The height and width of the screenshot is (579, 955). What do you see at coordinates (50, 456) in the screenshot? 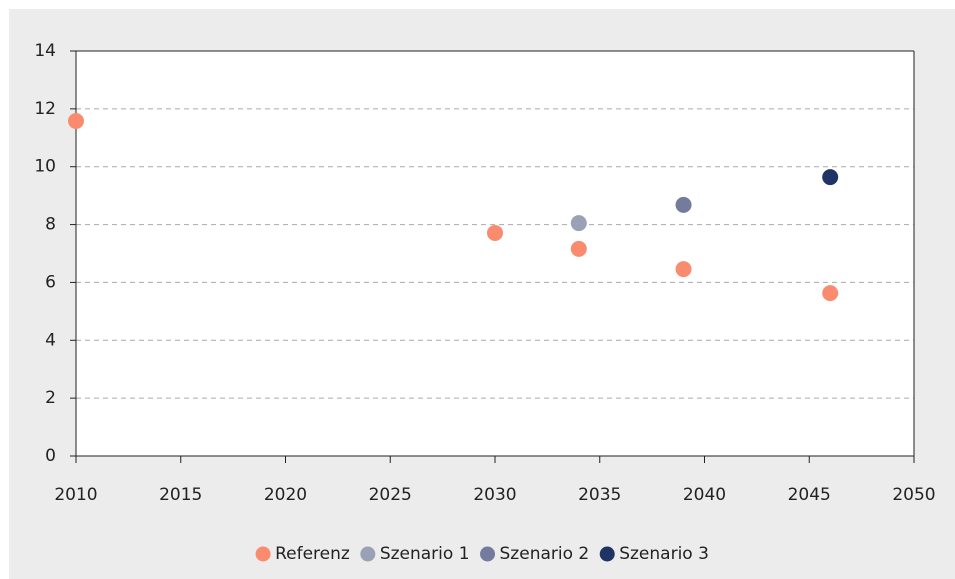
I see `y-tick-label: 0` at bounding box center [50, 456].